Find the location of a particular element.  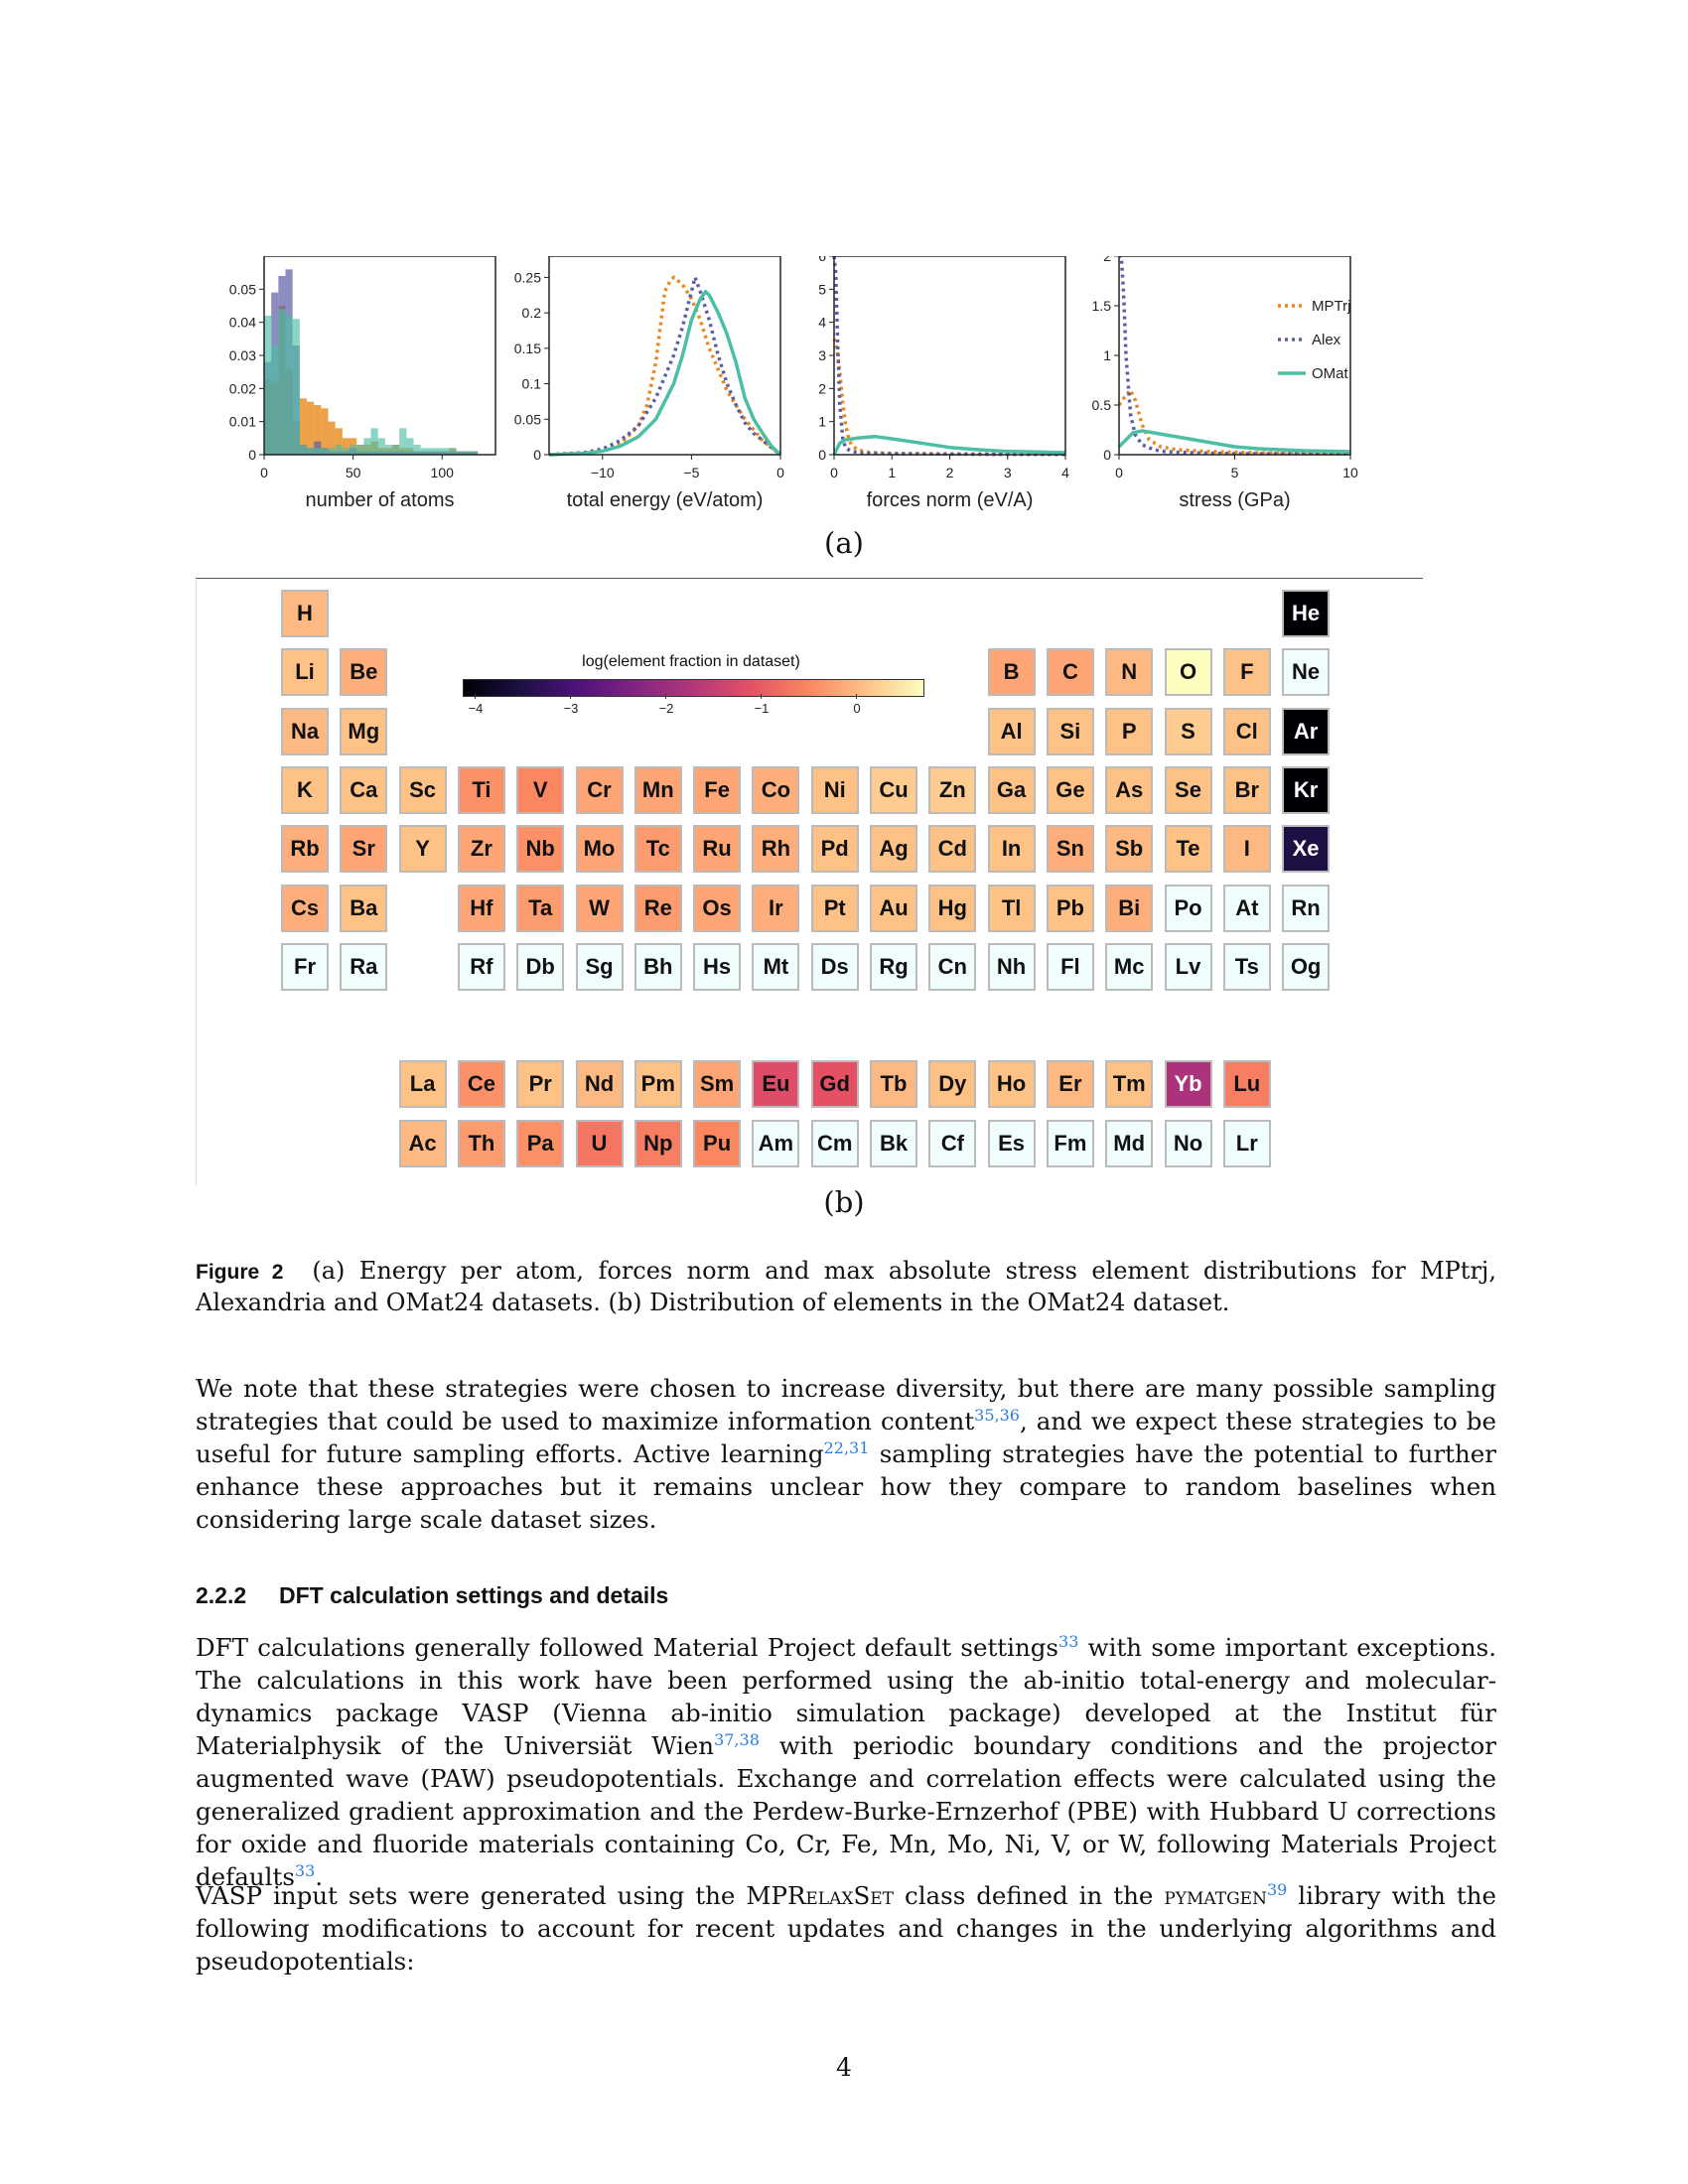

citation-link: 35,36 is located at coordinates (997, 1415).